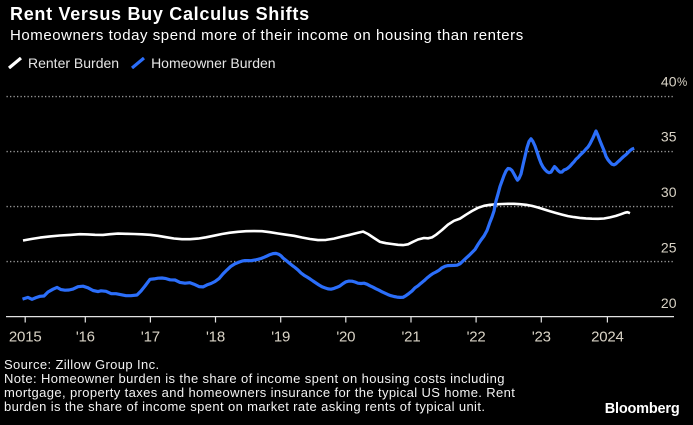 Image resolution: width=693 pixels, height=425 pixels. Describe the element at coordinates (607, 337) in the screenshot. I see `svg-text: 2024` at that location.